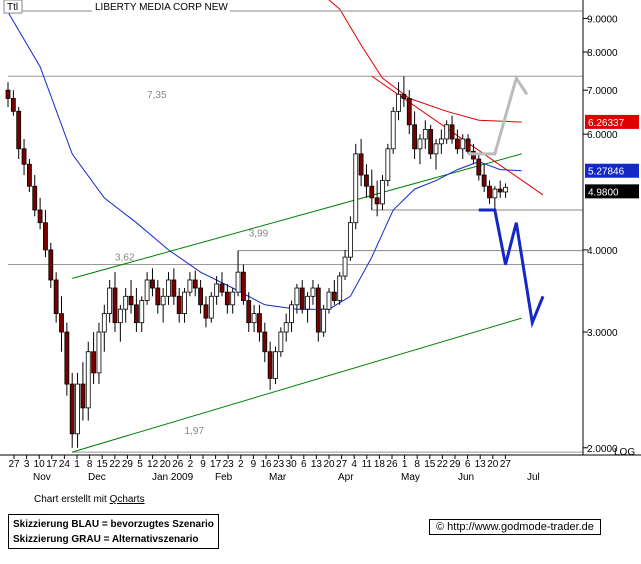  Describe the element at coordinates (72, 499) in the screenshot. I see `credit-prefix: Chart erstellt mit` at that location.